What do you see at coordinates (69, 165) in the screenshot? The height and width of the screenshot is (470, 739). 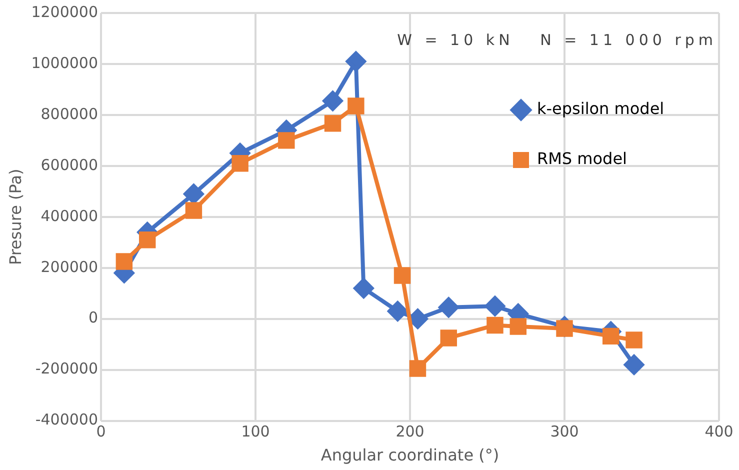 I see `y-tick-label: 600000` at bounding box center [69, 165].